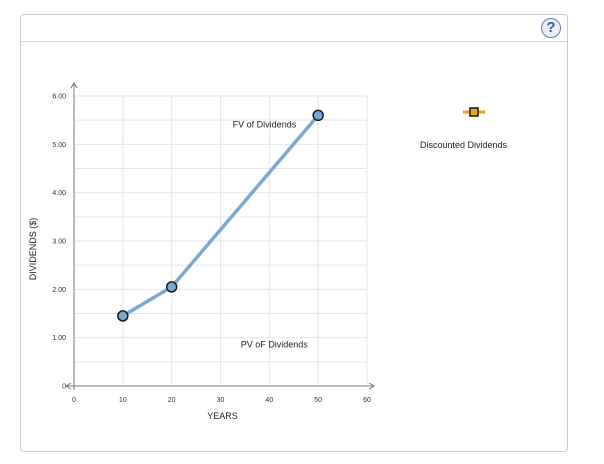  What do you see at coordinates (221, 400) in the screenshot?
I see `x-tick-label: 30` at bounding box center [221, 400].